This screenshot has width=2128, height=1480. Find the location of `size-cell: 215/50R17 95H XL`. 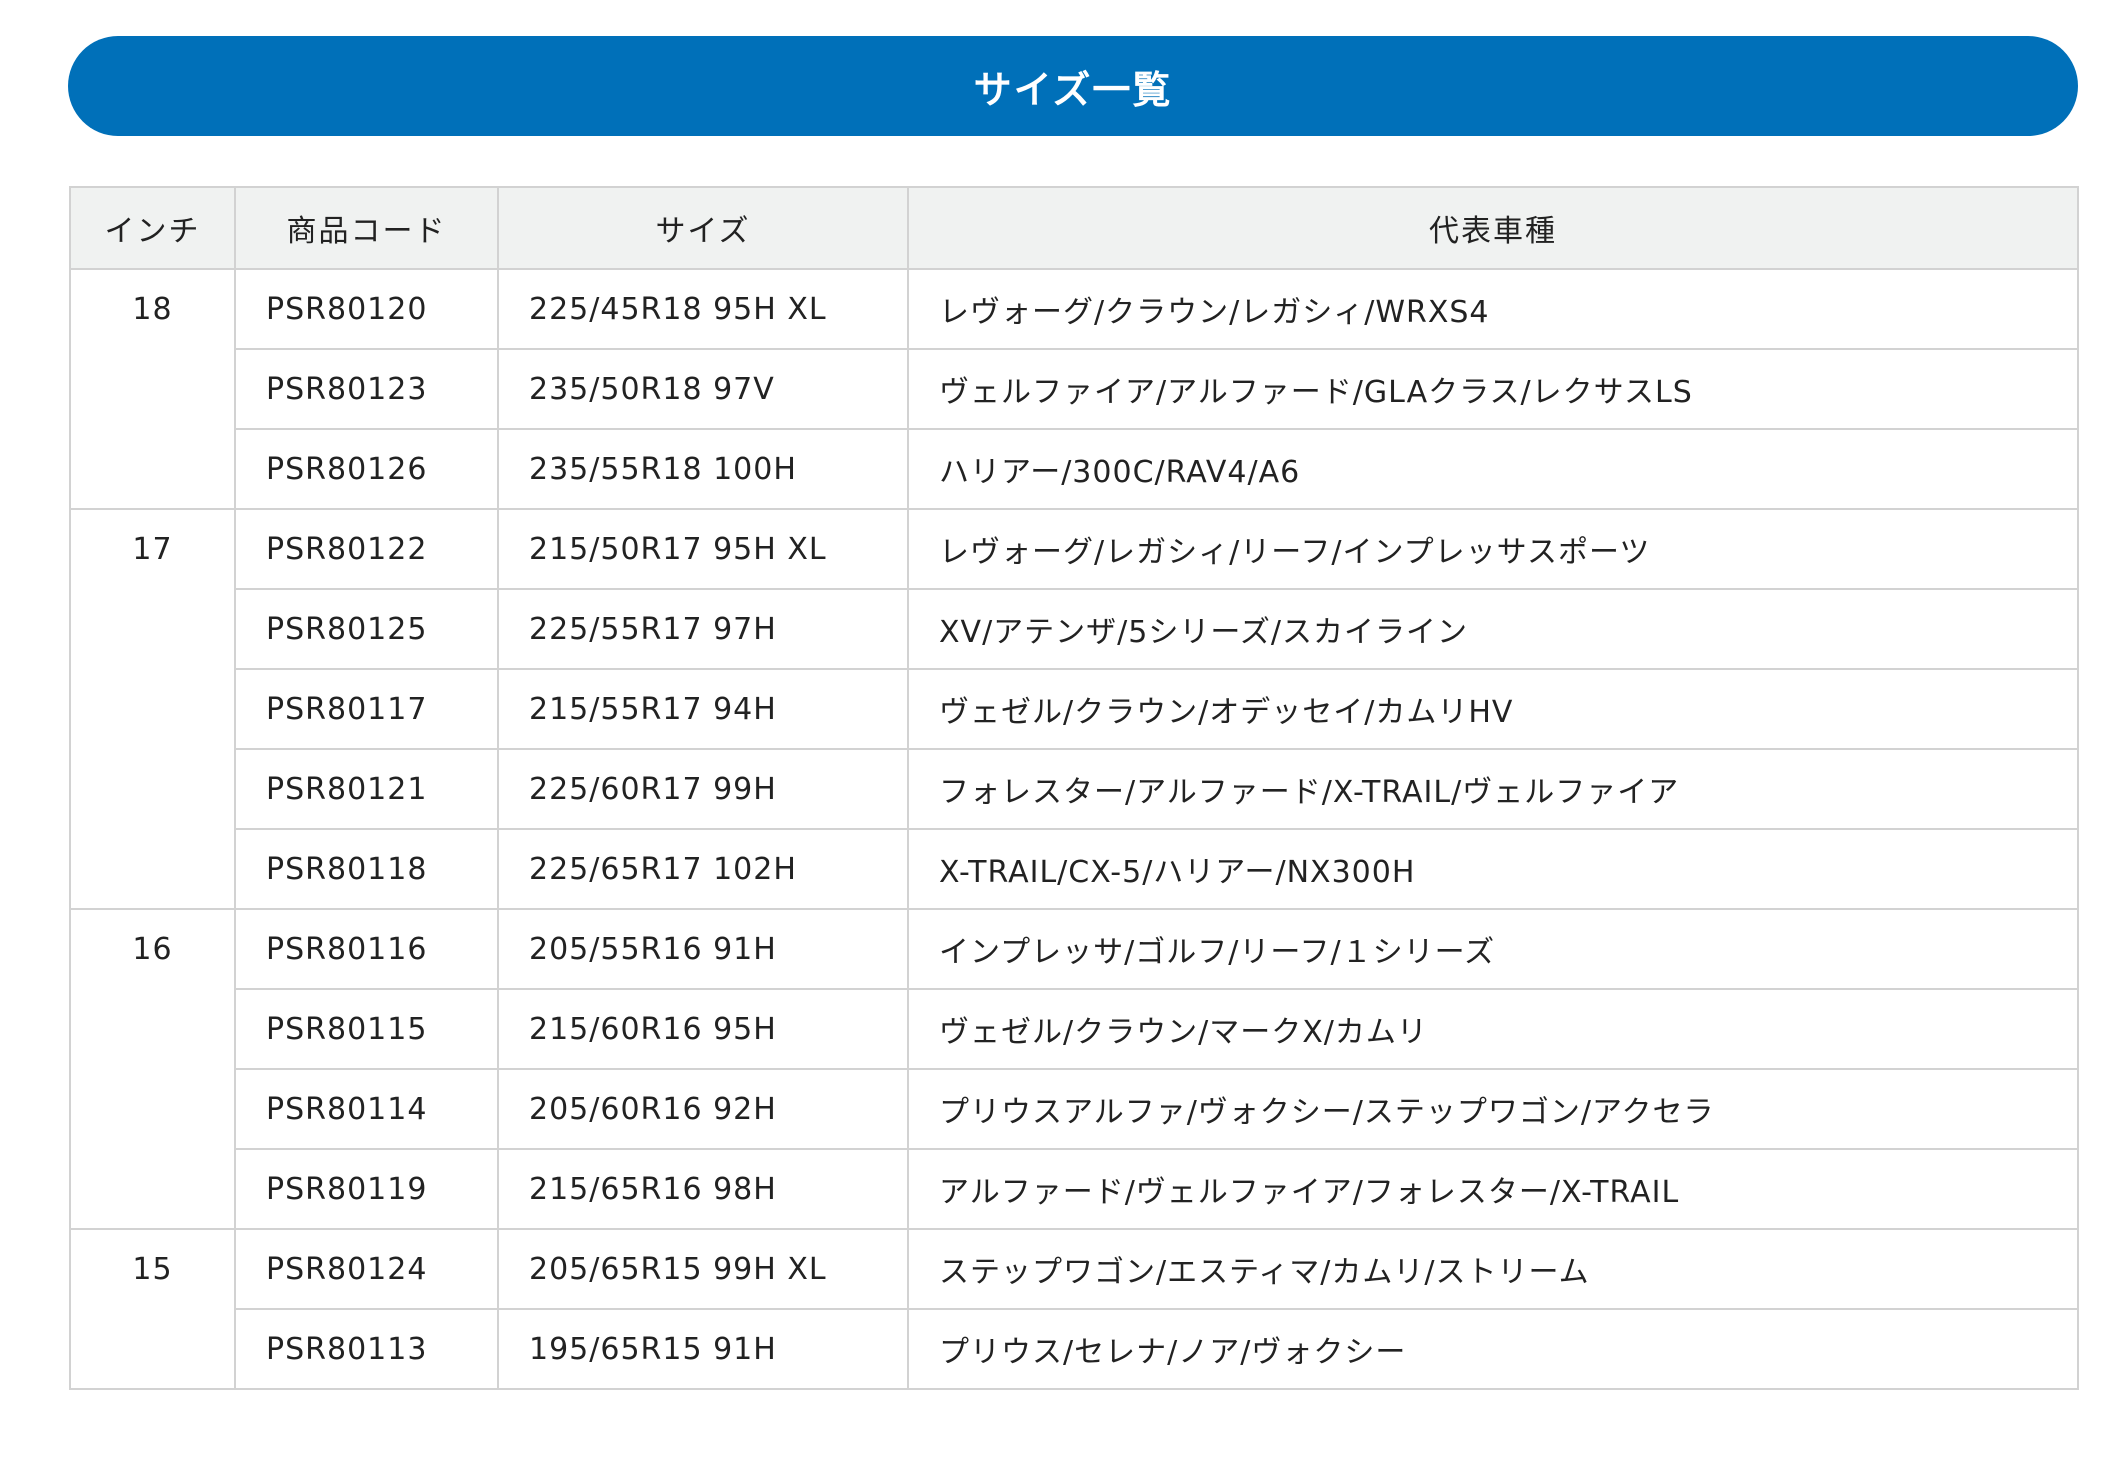

size-cell: 215/50R17 95H XL is located at coordinates (703, 549).